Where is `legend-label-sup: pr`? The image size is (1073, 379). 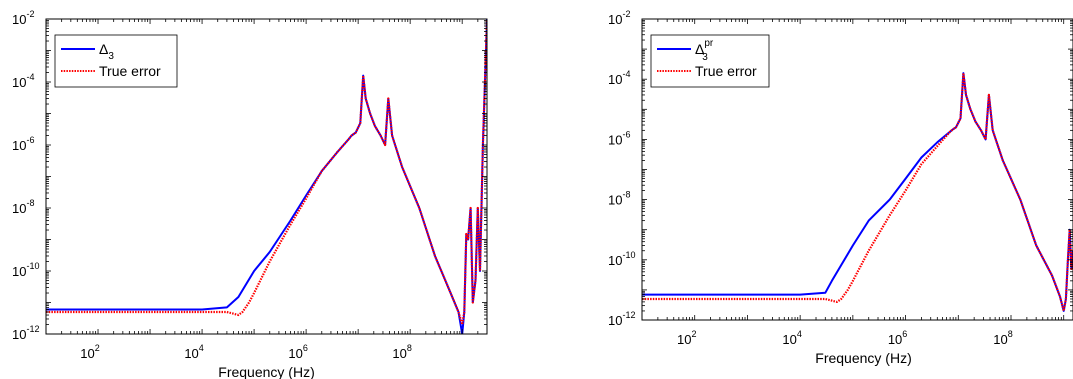 legend-label-sup: pr is located at coordinates (709, 43).